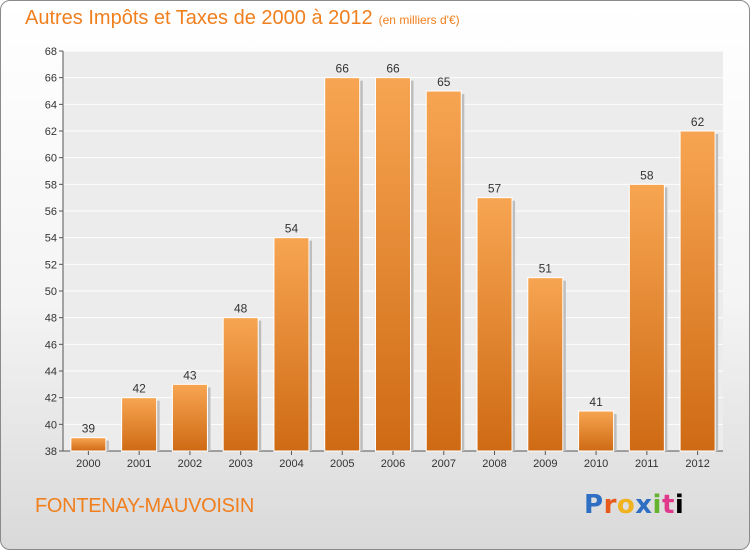 This screenshot has width=750, height=550. What do you see at coordinates (546, 269) in the screenshot?
I see `data-label: 51` at bounding box center [546, 269].